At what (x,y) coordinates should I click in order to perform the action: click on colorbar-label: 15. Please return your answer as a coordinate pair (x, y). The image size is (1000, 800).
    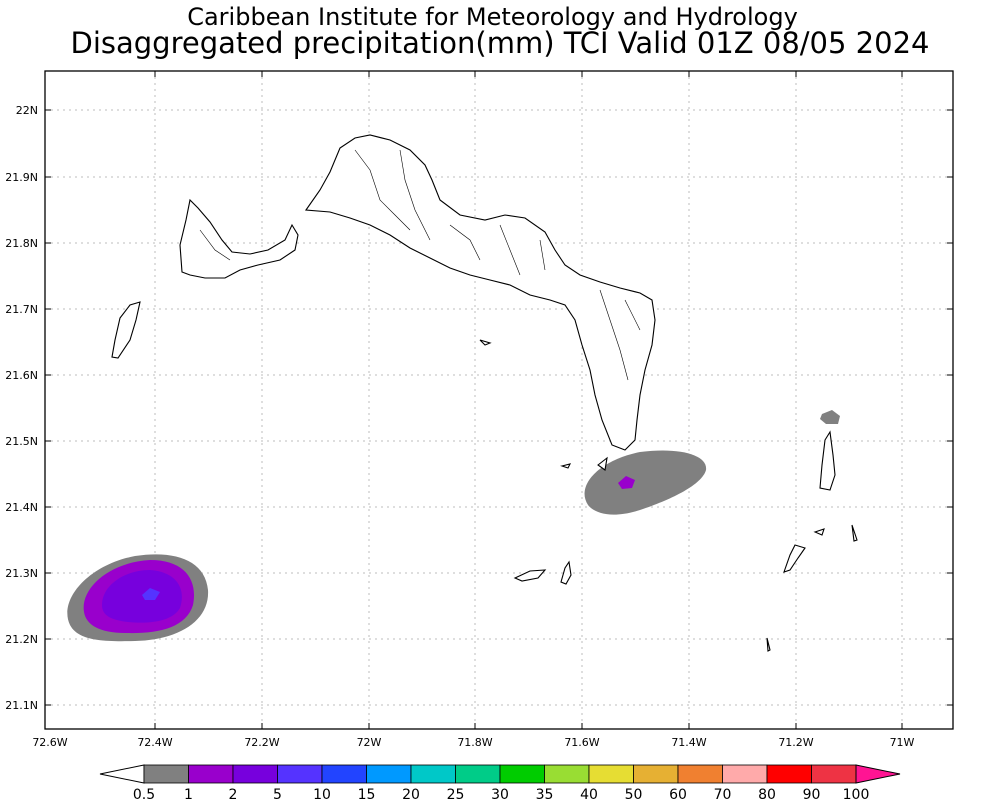
    Looking at the image, I should click on (367, 793).